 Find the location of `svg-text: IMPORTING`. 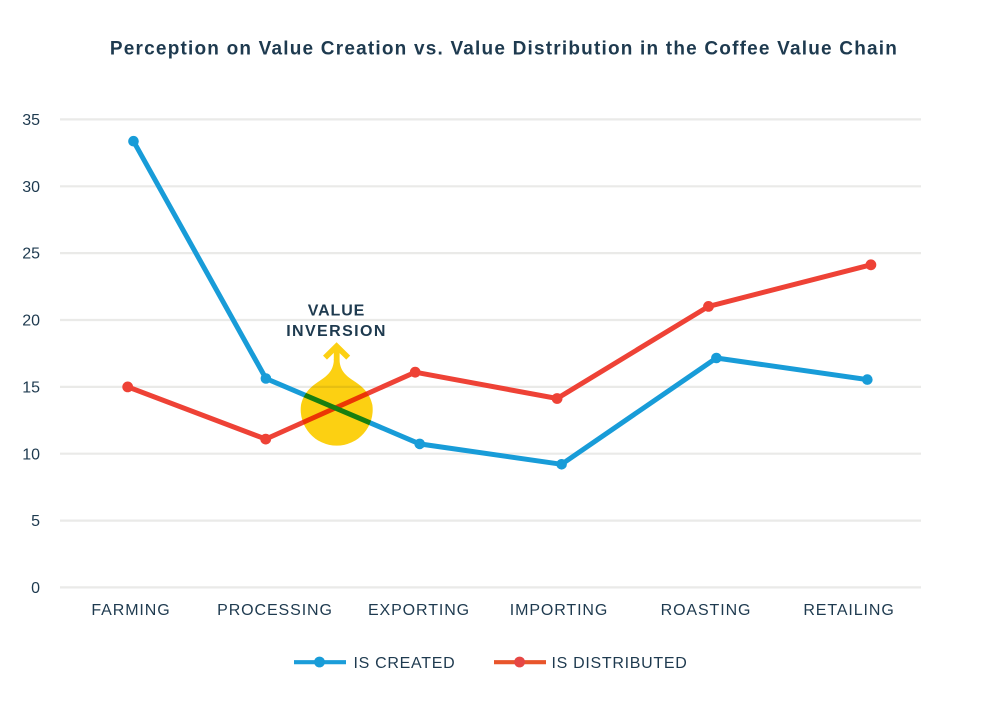

svg-text: IMPORTING is located at coordinates (559, 610).